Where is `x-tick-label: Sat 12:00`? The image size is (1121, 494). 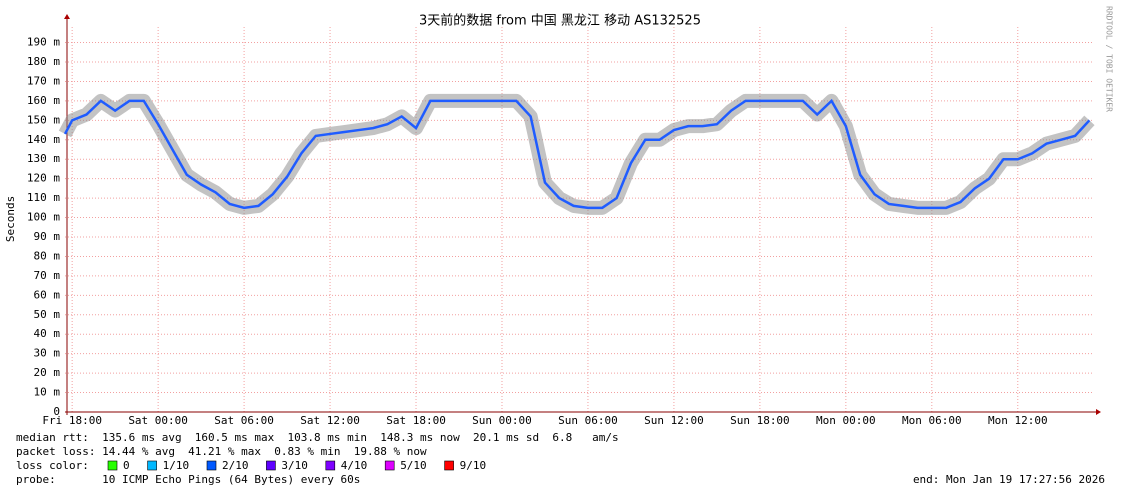
x-tick-label: Sat 12:00 is located at coordinates (330, 420).